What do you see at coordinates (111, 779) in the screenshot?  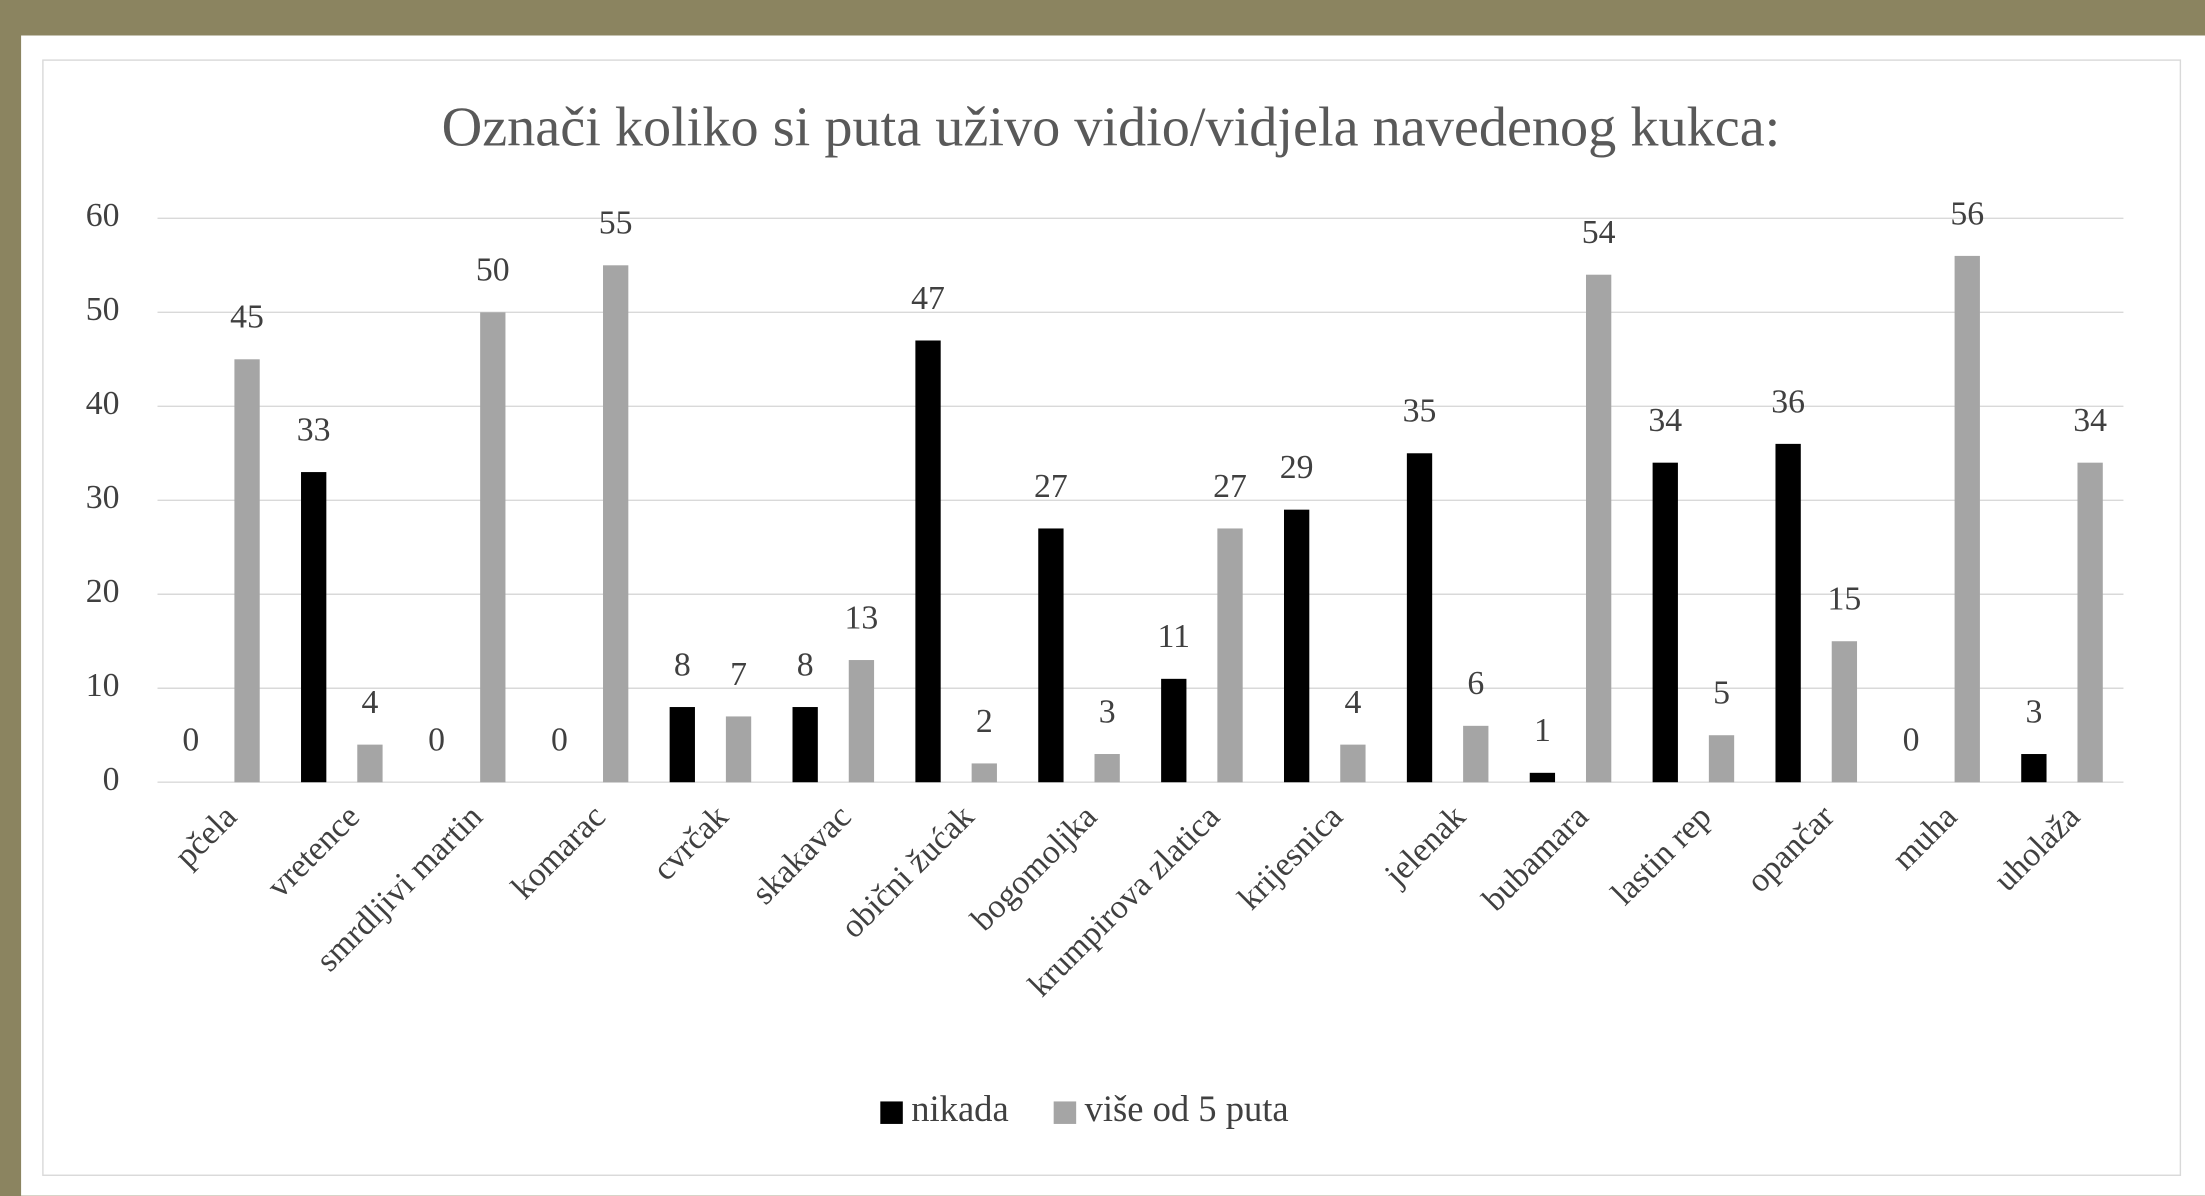 I see `y-tick-label: 0` at bounding box center [111, 779].